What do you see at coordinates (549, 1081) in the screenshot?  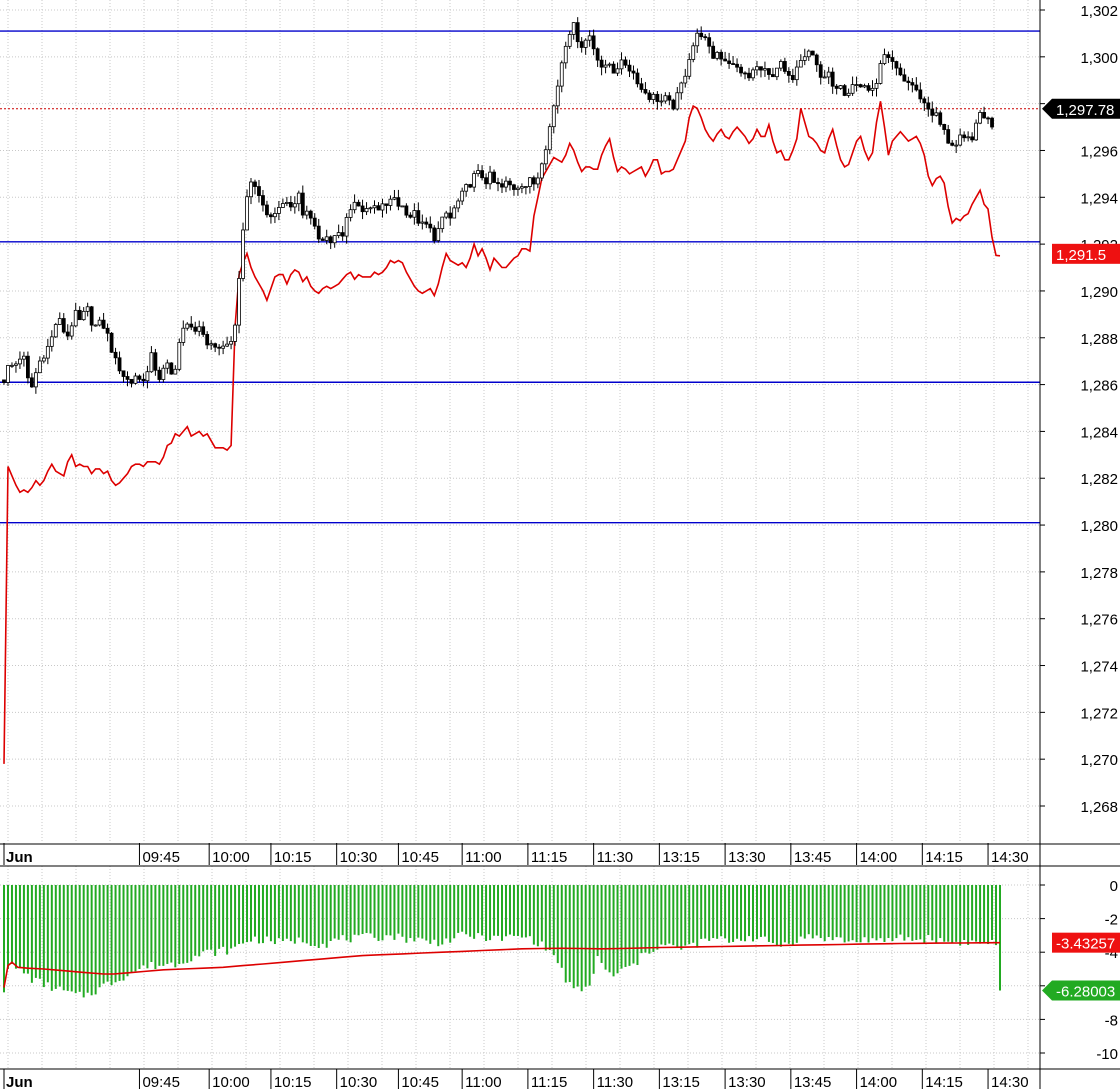 I see `oscillator-x-axis-label: 11:15` at bounding box center [549, 1081].